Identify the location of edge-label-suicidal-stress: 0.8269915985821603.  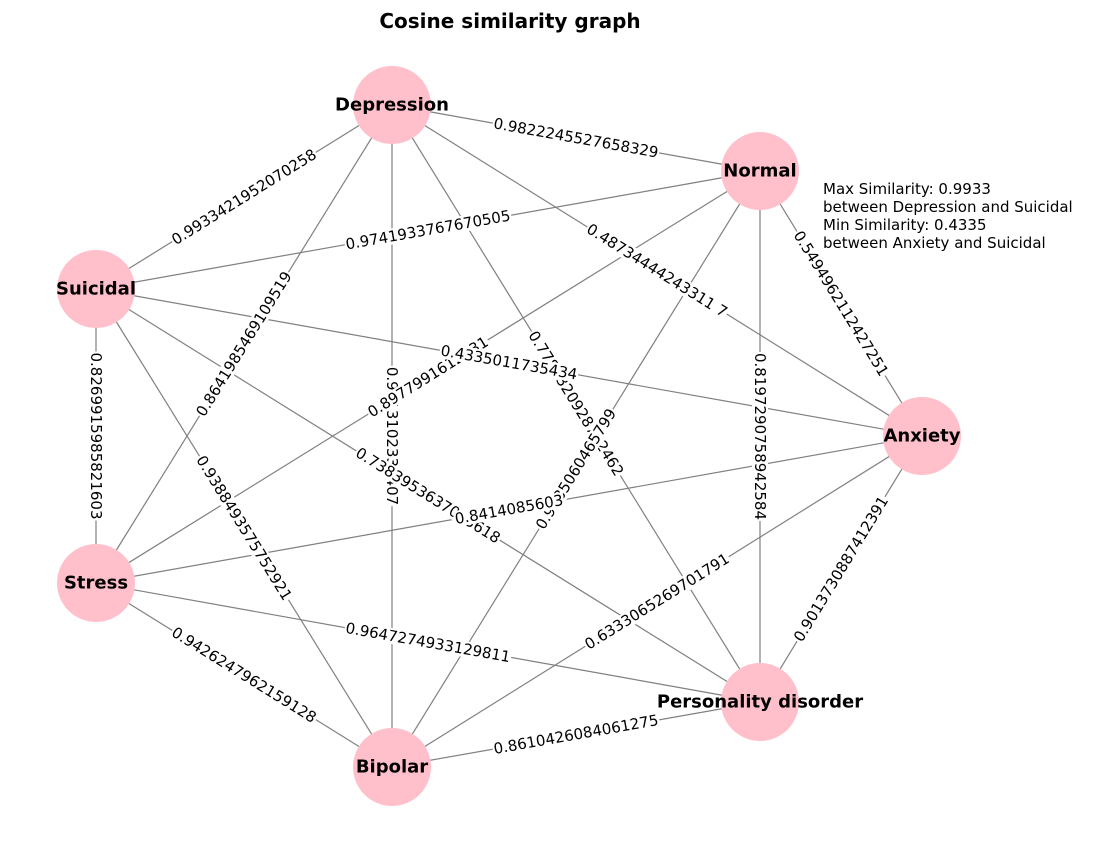
(96, 435).